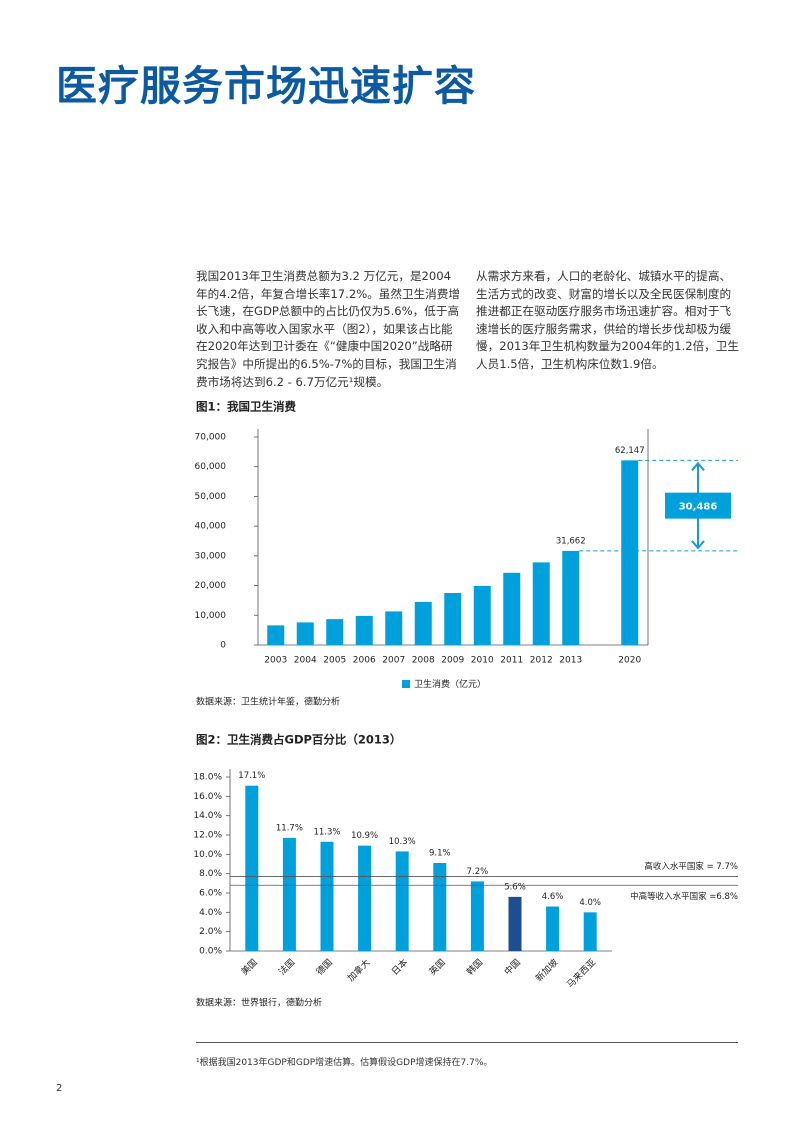 Image resolution: width=793 pixels, height=1122 pixels. Describe the element at coordinates (268, 702) in the screenshot. I see `source: 数据来源：卫生统计年鉴，德勤分析` at that location.